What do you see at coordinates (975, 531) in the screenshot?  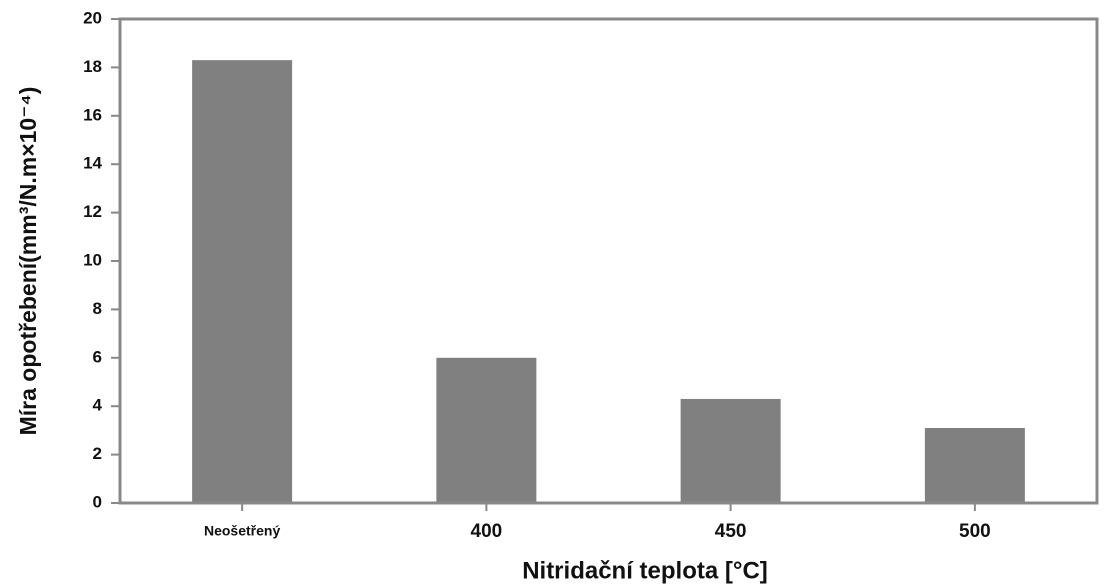 I see `x-tick-label: 500` at bounding box center [975, 531].